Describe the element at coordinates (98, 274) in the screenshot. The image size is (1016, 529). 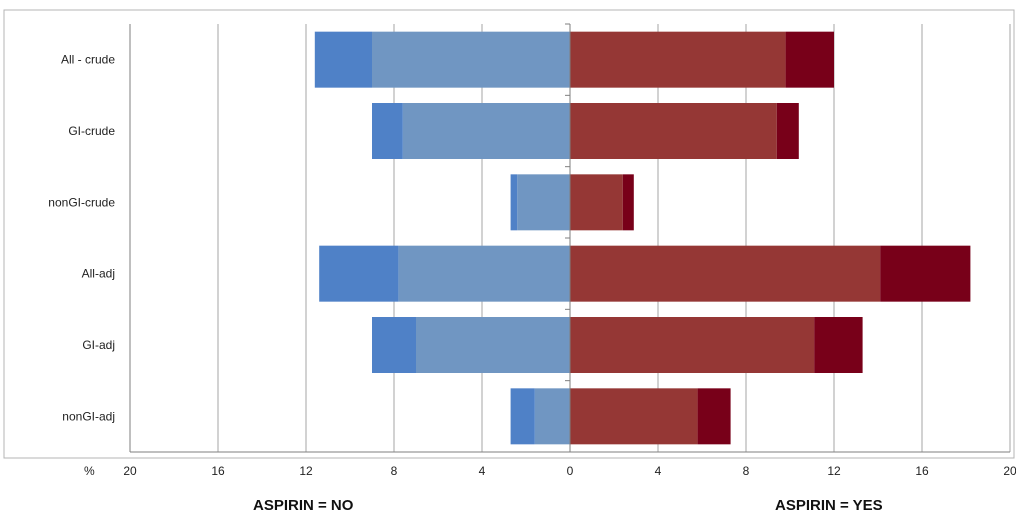
I see `category-label: All-adj` at that location.